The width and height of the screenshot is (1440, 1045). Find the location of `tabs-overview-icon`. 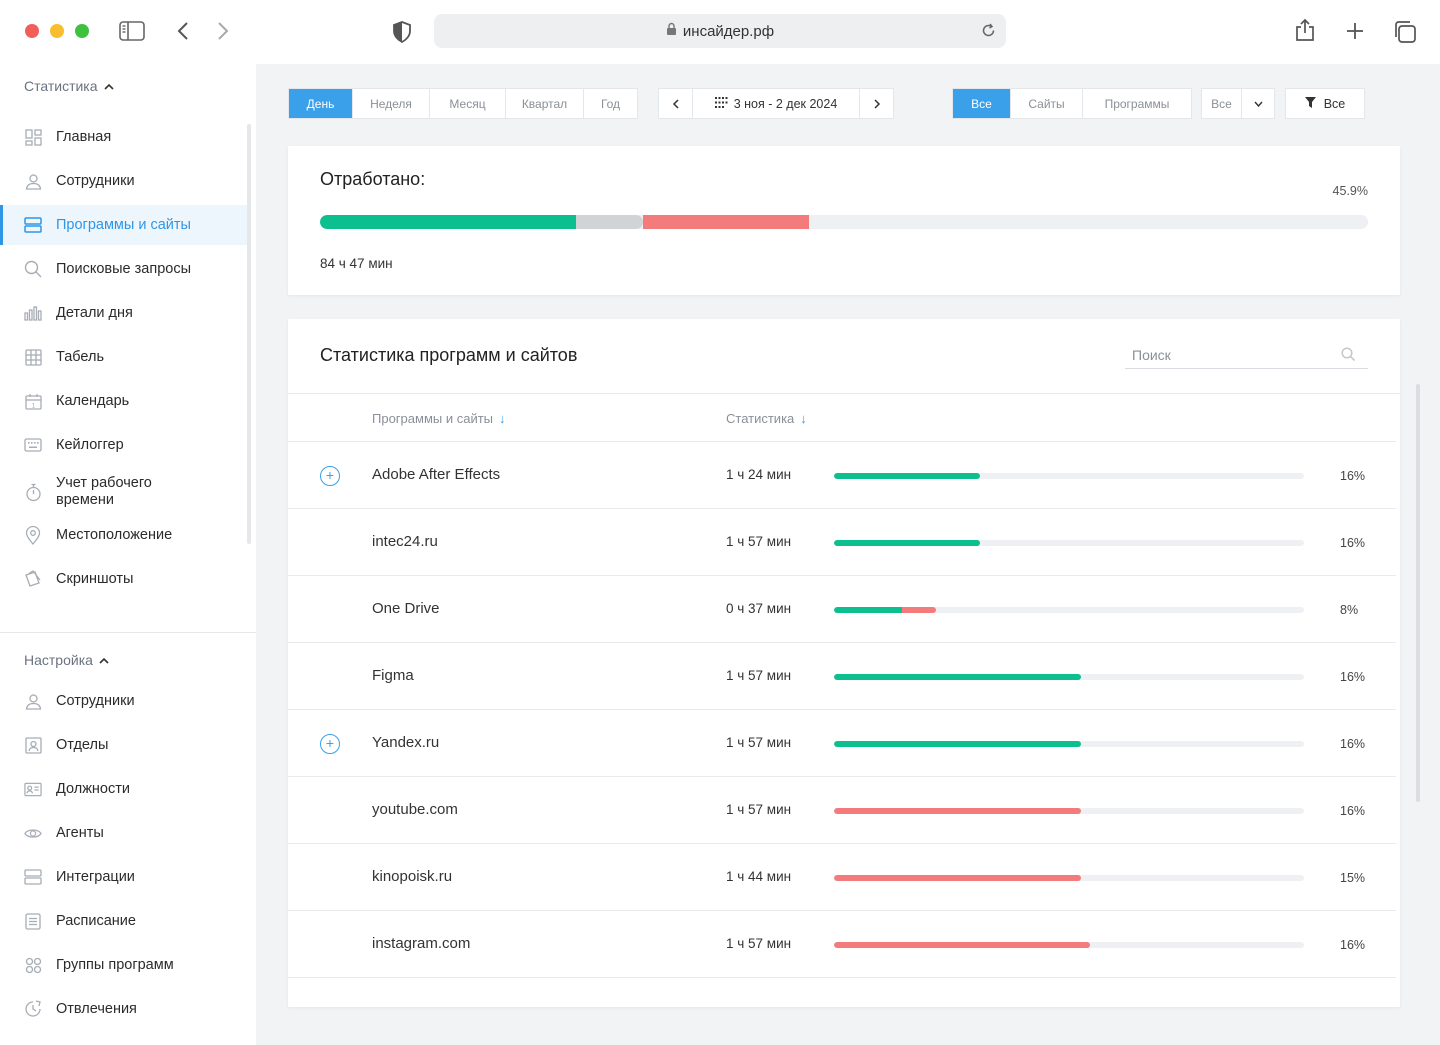

tabs-overview-icon is located at coordinates (1405, 34).